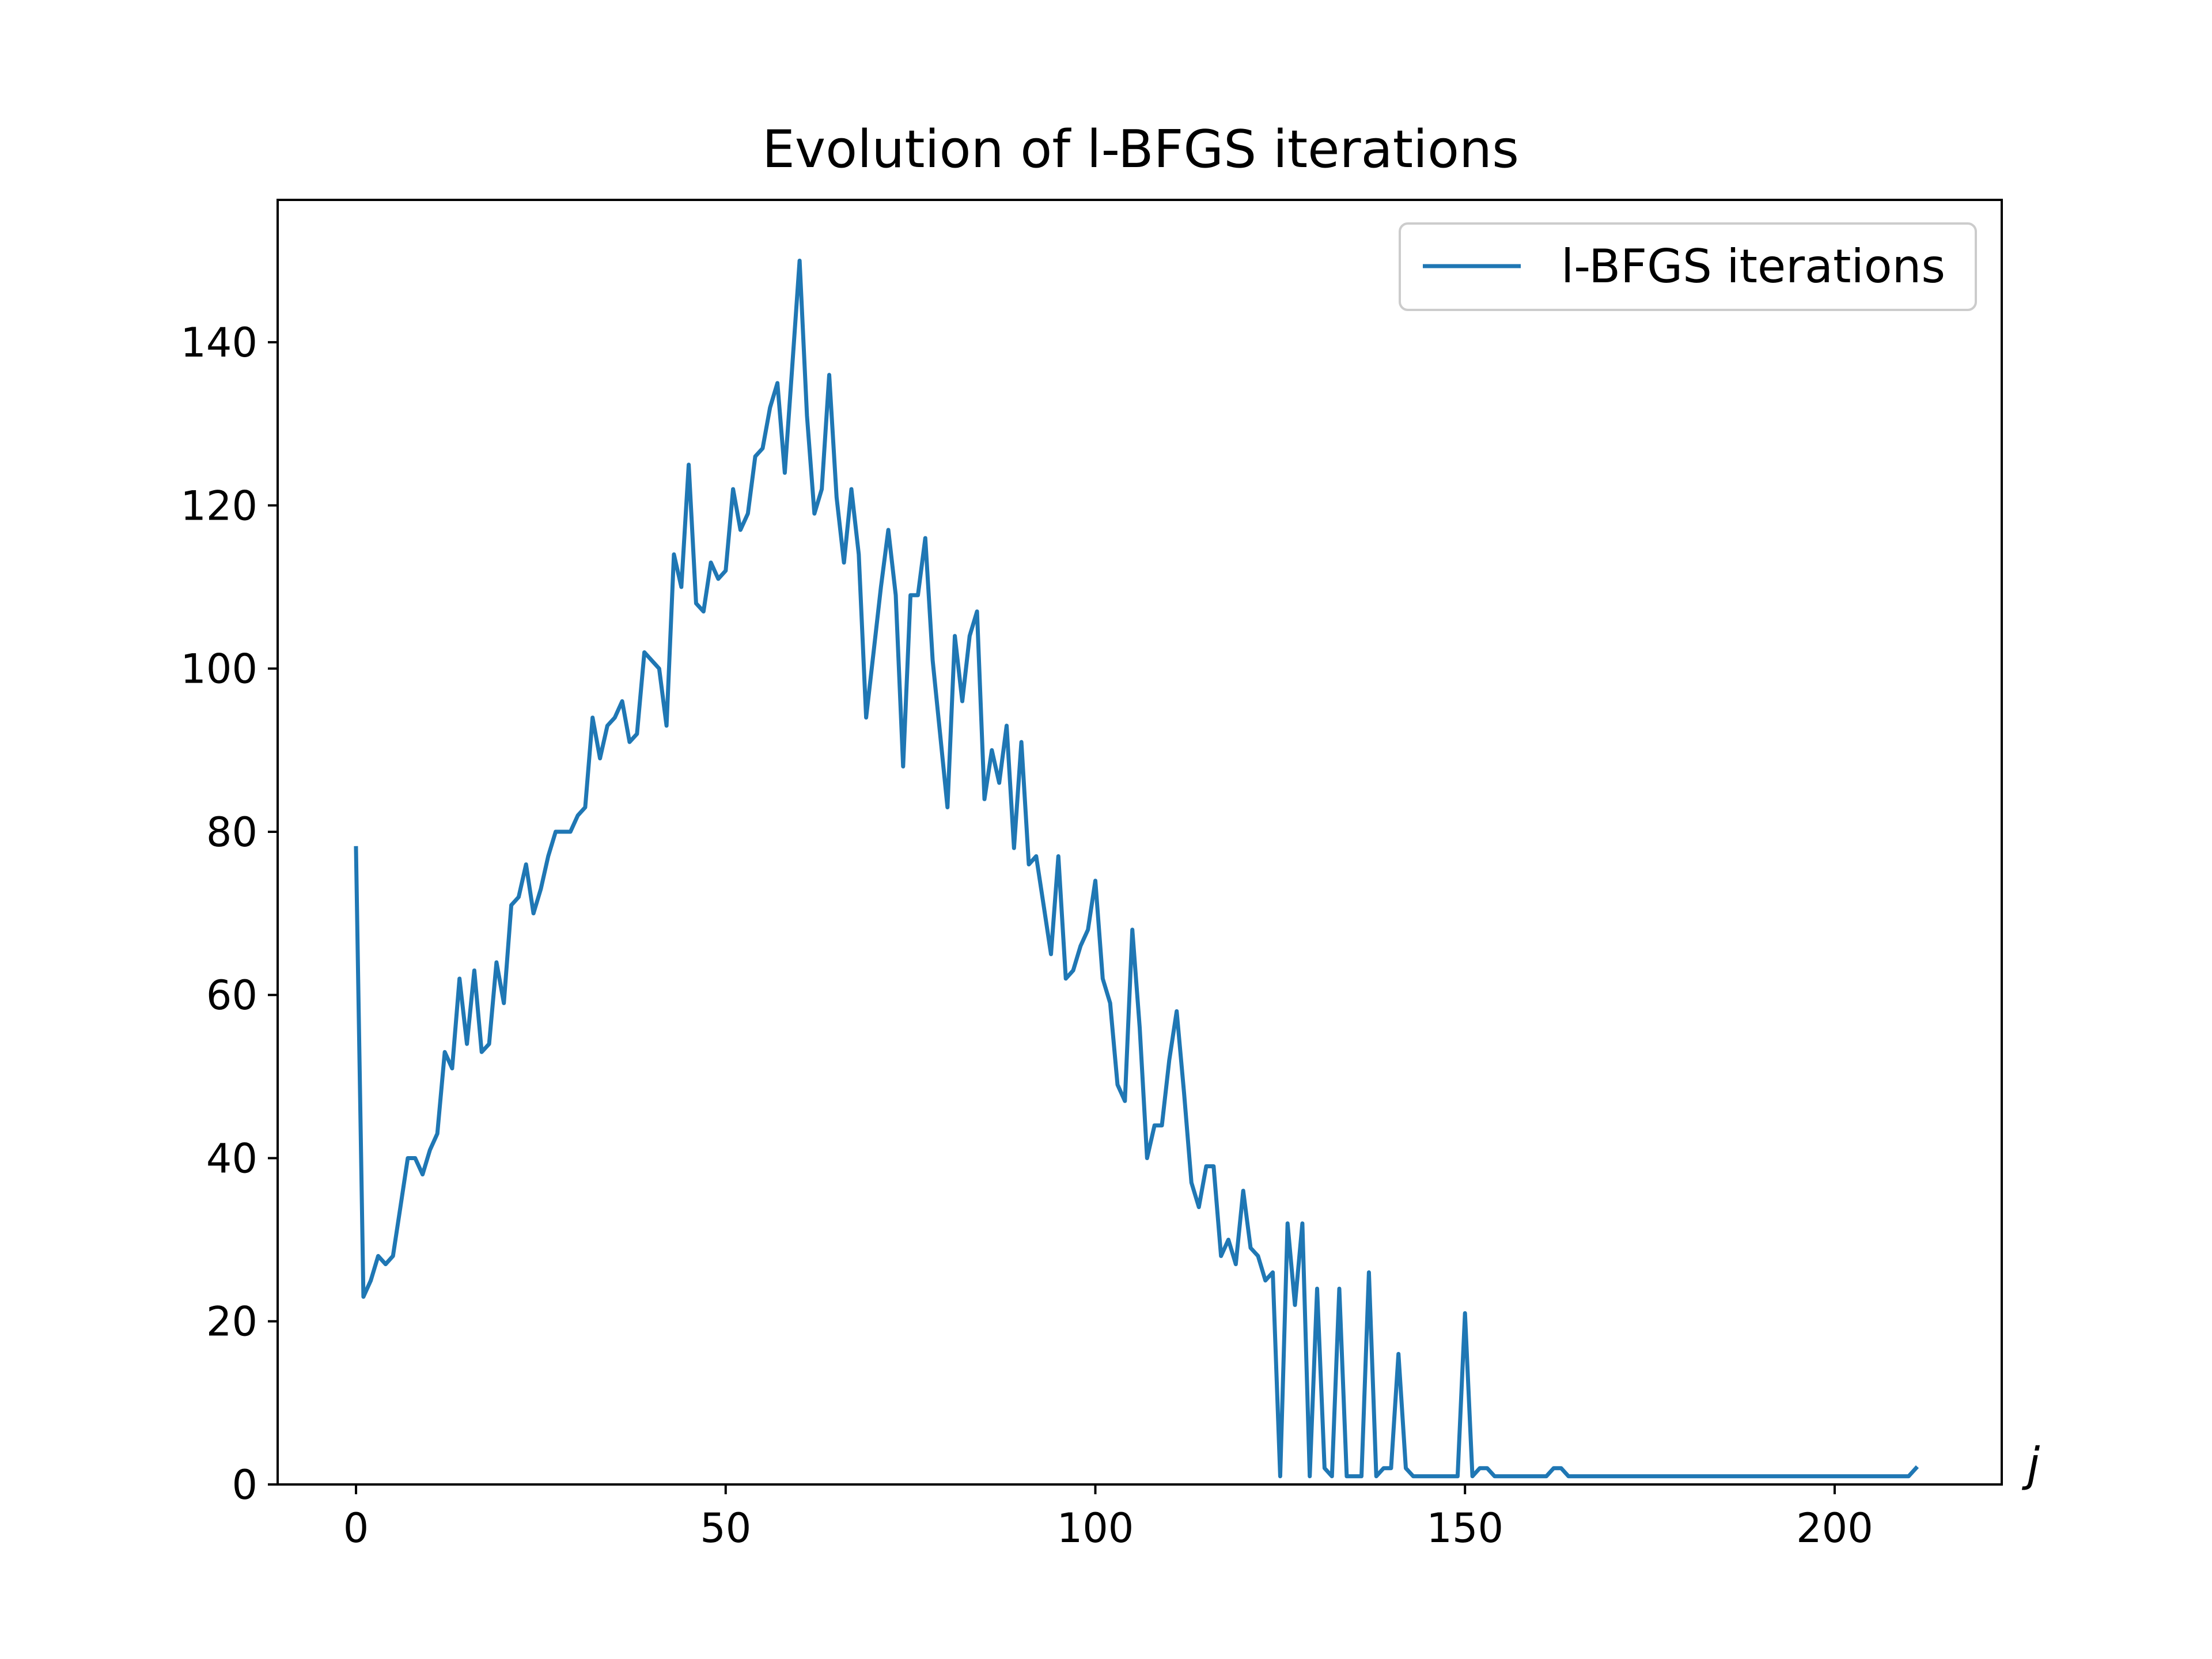 Image resolution: width=2212 pixels, height=1659 pixels. I want to click on y-tick-label: 140, so click(218, 342).